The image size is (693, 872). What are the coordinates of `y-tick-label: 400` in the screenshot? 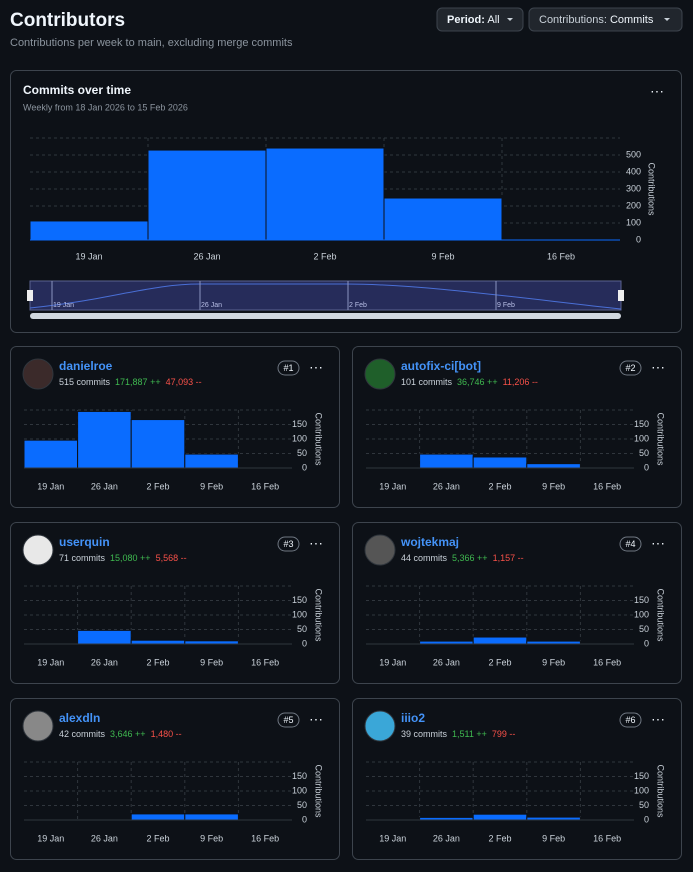 It's located at (633, 171).